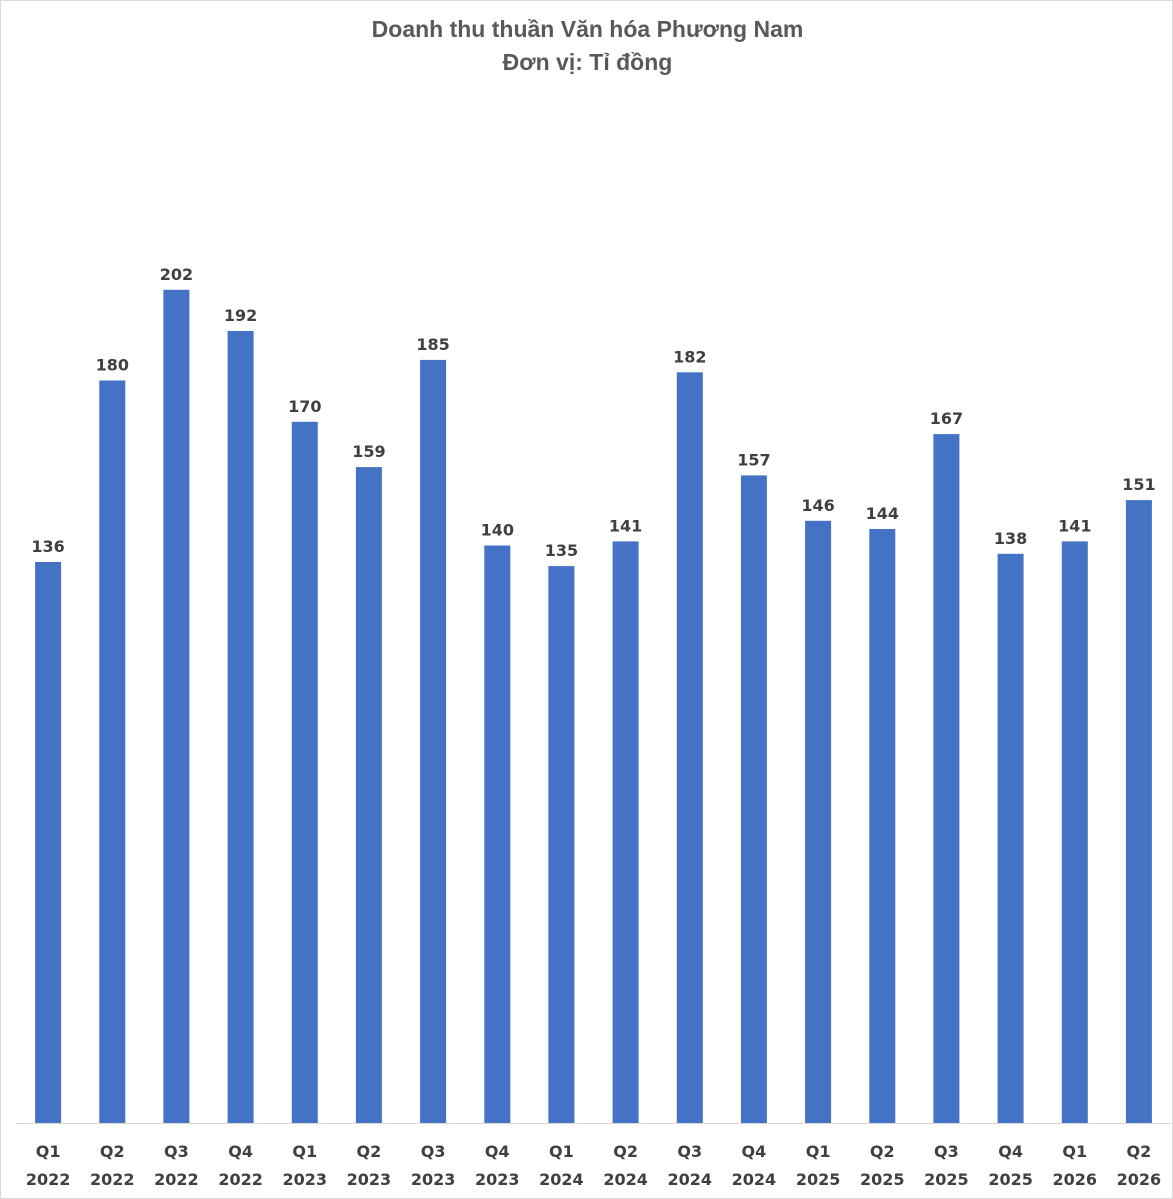  Describe the element at coordinates (561, 844) in the screenshot. I see `bar-q1-2024` at that location.